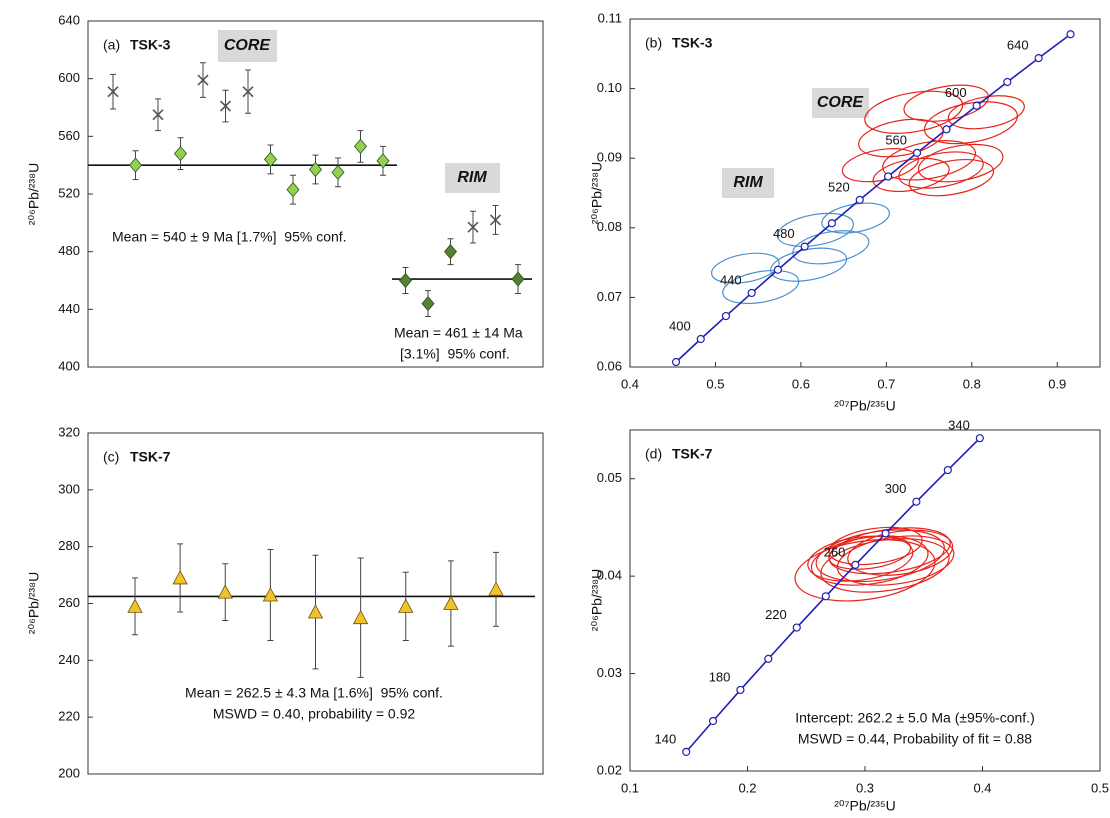 This screenshot has width=1110, height=818. Describe the element at coordinates (839, 186) in the screenshot. I see `age-label: 520` at that location.